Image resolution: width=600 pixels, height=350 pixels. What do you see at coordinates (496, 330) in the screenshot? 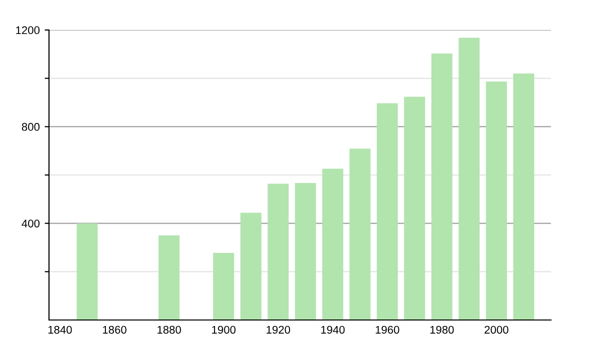
I see `x-tick-label: 2000` at bounding box center [496, 330].